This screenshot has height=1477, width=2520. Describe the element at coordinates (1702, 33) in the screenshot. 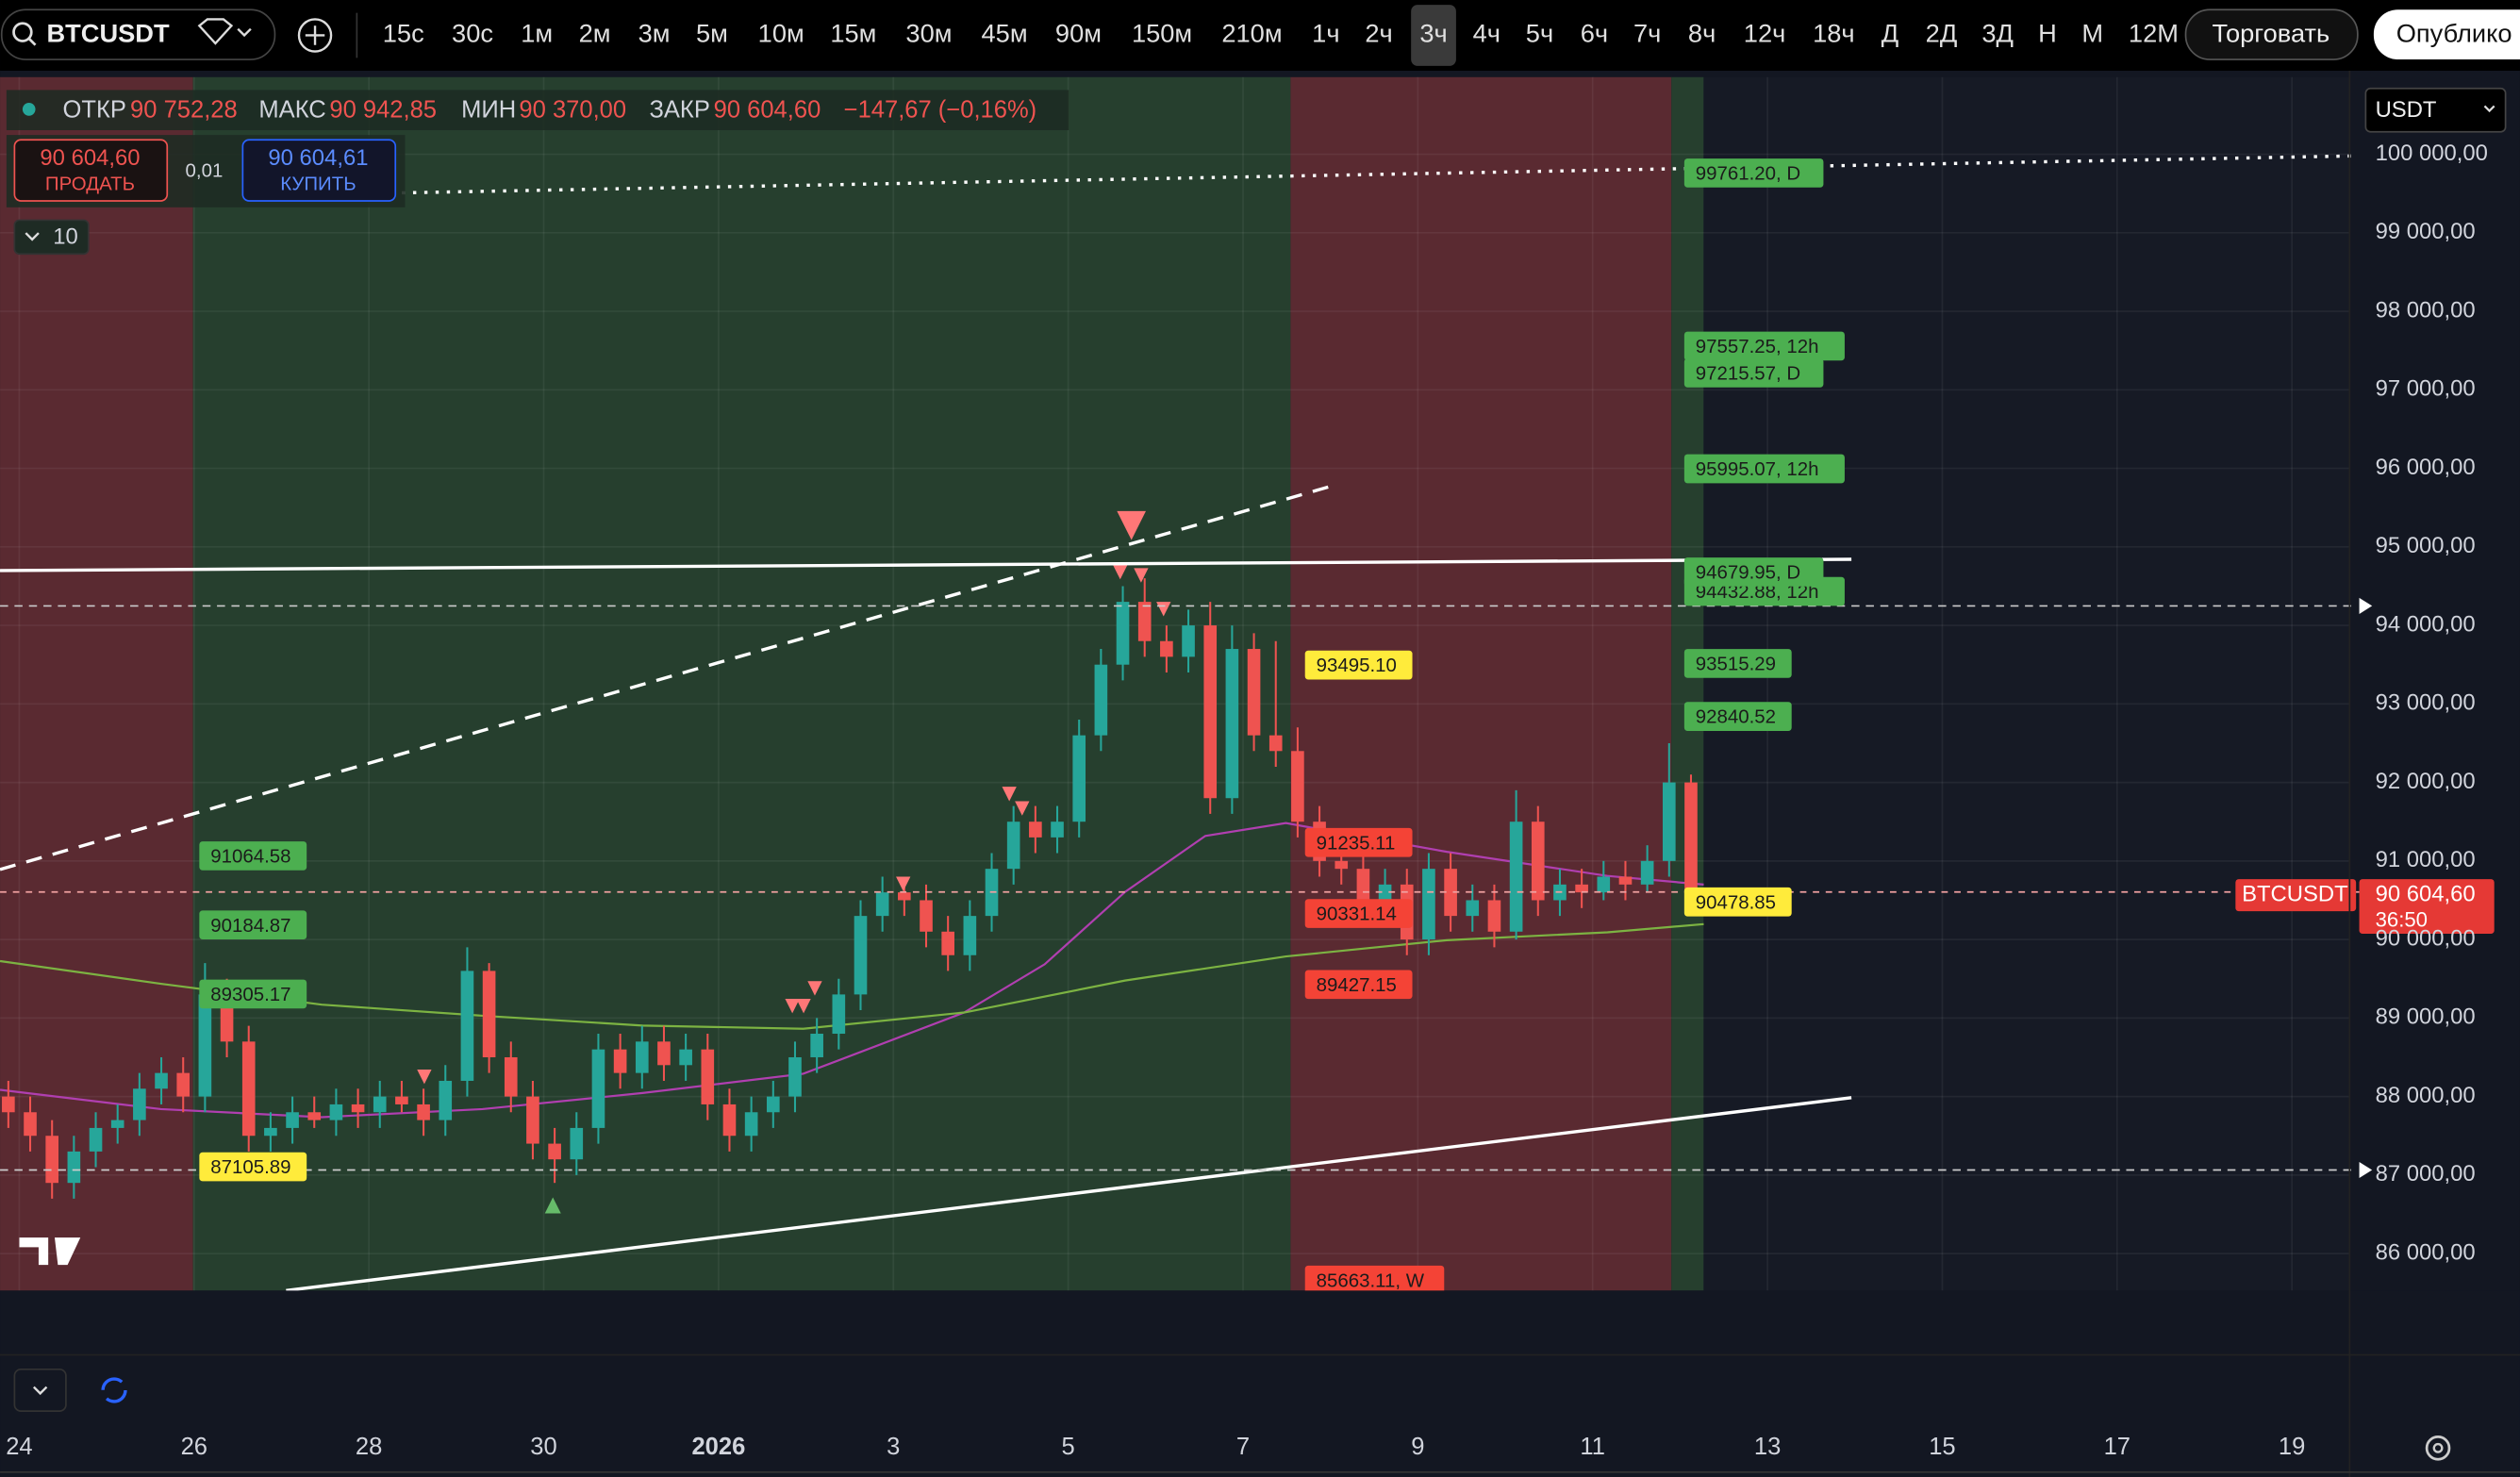

I see `interval: 8ч` at that location.